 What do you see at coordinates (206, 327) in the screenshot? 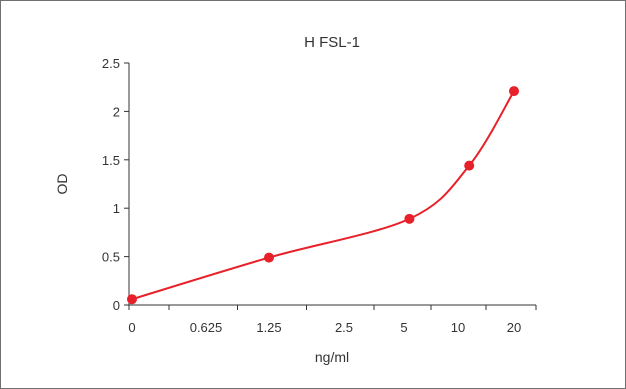
I see `x-tick-label: 0.625` at bounding box center [206, 327].